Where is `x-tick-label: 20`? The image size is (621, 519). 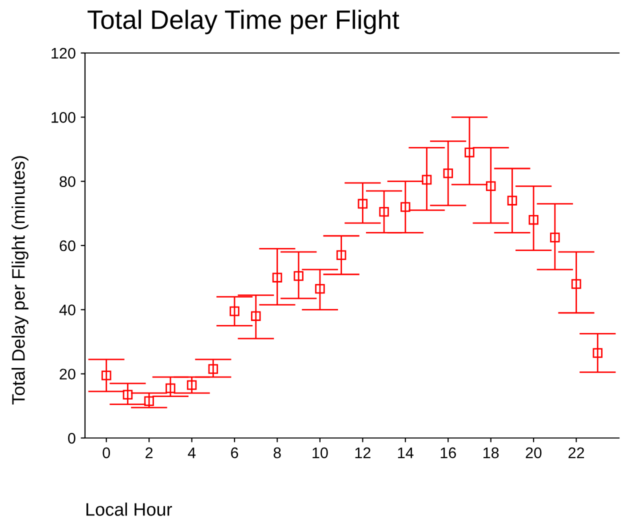
x-tick-label: 20 is located at coordinates (534, 452).